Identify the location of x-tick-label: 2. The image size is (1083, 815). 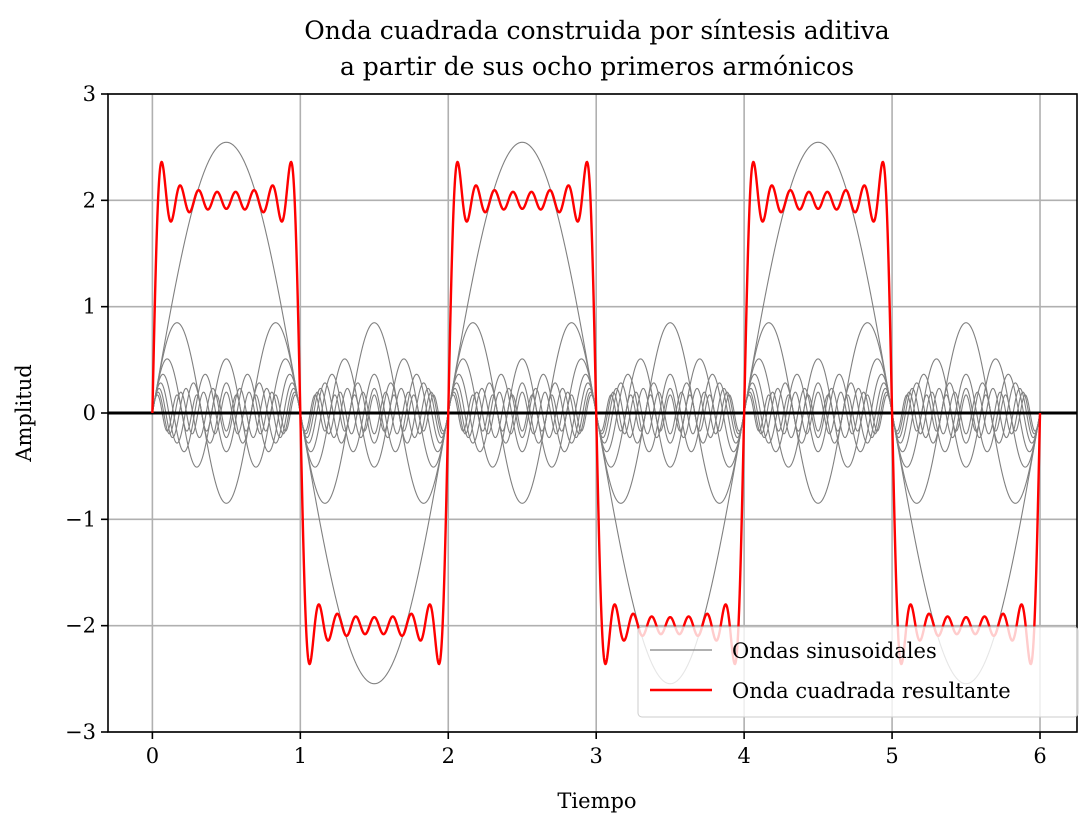
(448, 756).